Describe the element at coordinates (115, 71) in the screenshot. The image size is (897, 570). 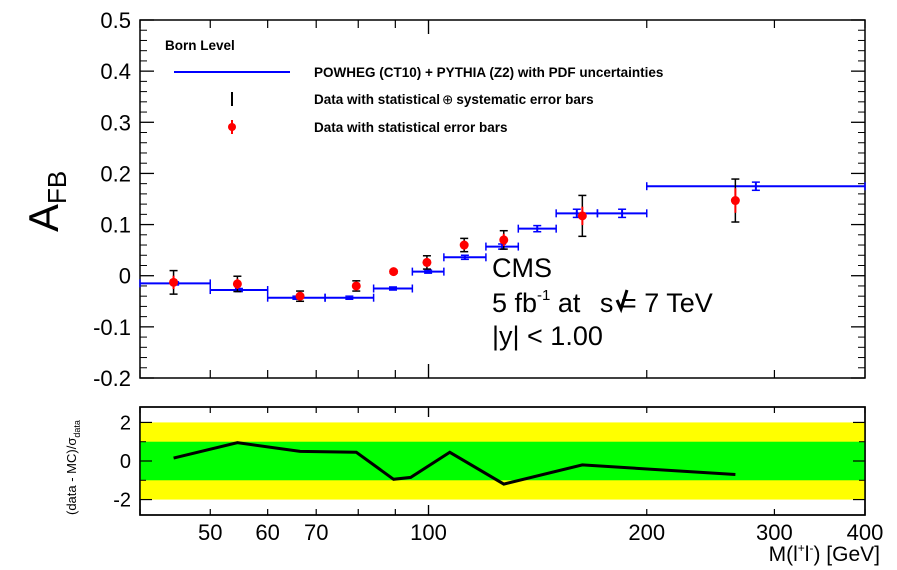
I see `main-y-tick-label: 0.4` at that location.